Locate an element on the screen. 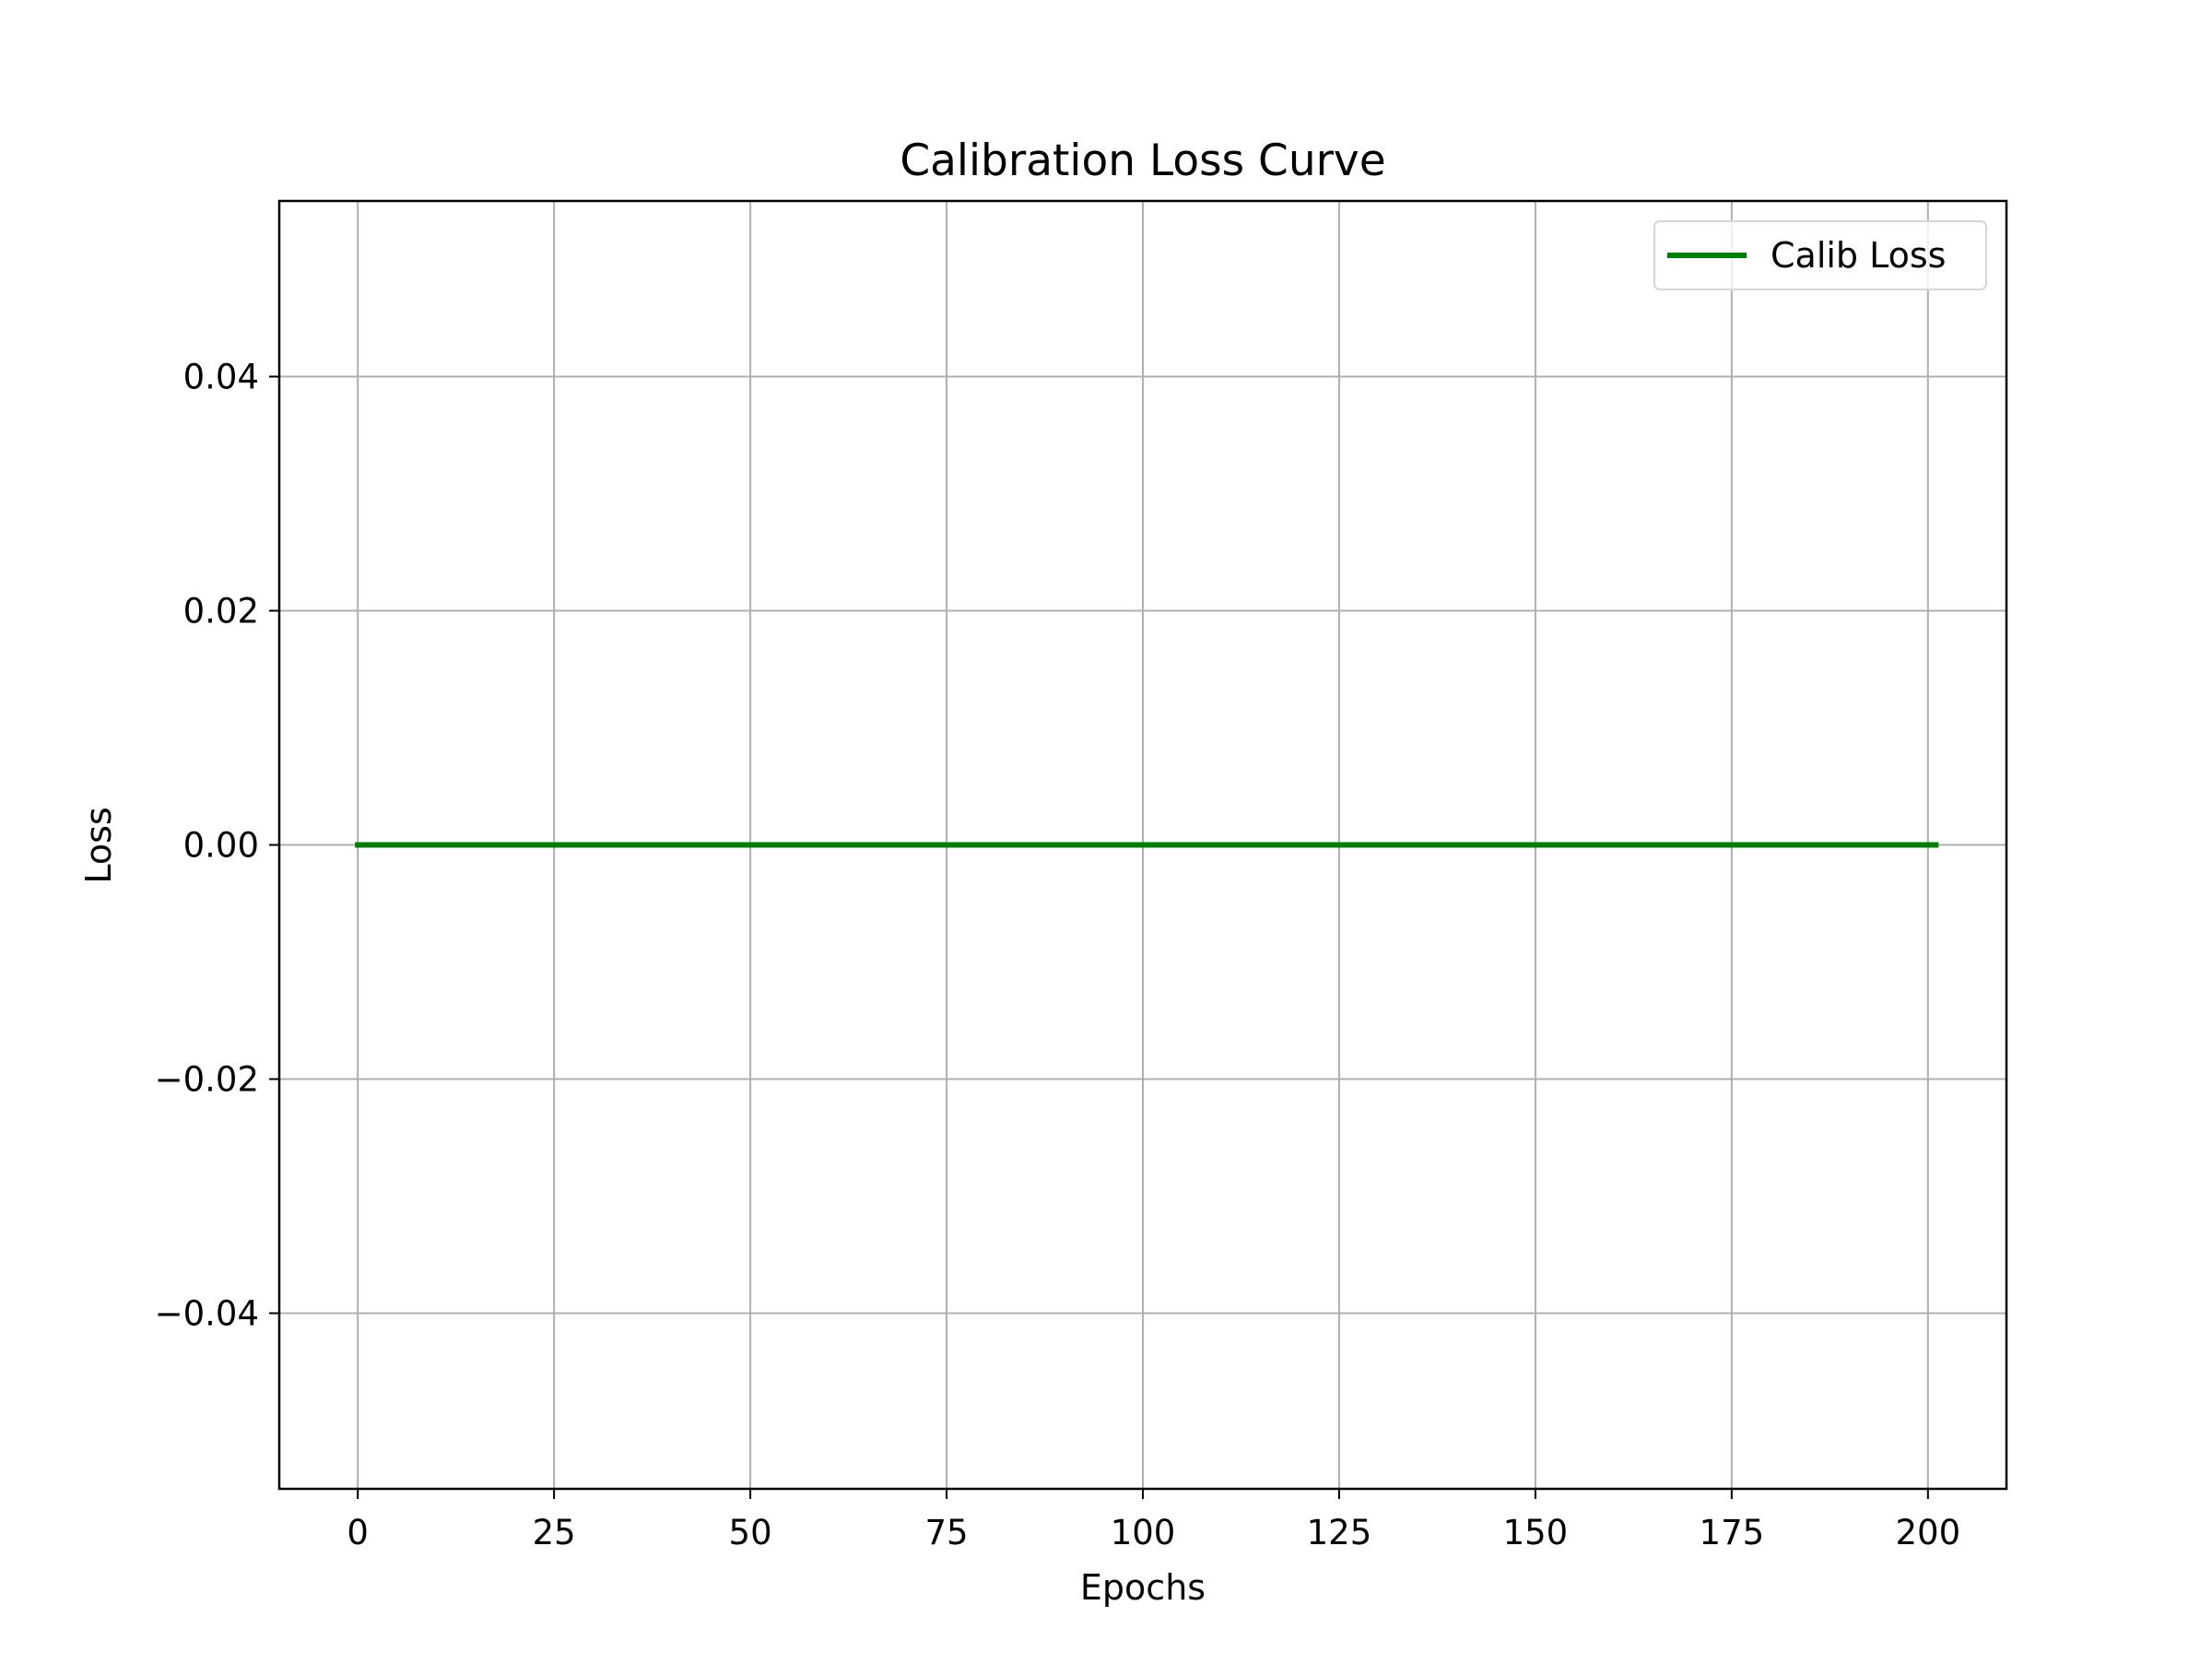 This screenshot has height=1664, width=2212. legend-label: Calib Loss is located at coordinates (1858, 255).